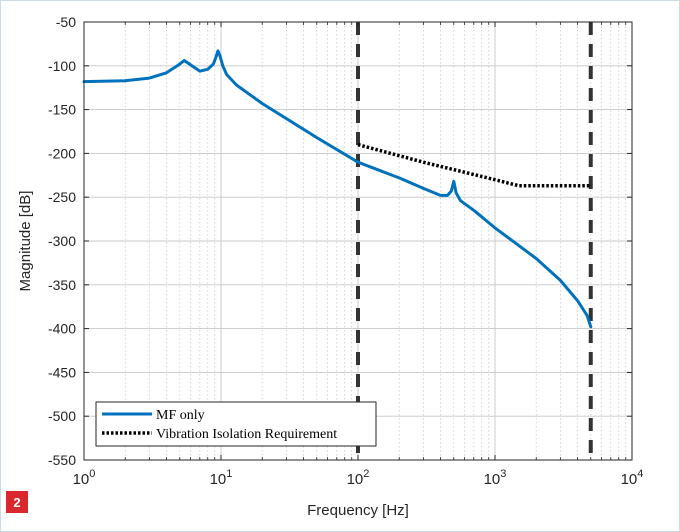  Describe the element at coordinates (17, 502) in the screenshot. I see `figure-number-badge: 2` at that location.